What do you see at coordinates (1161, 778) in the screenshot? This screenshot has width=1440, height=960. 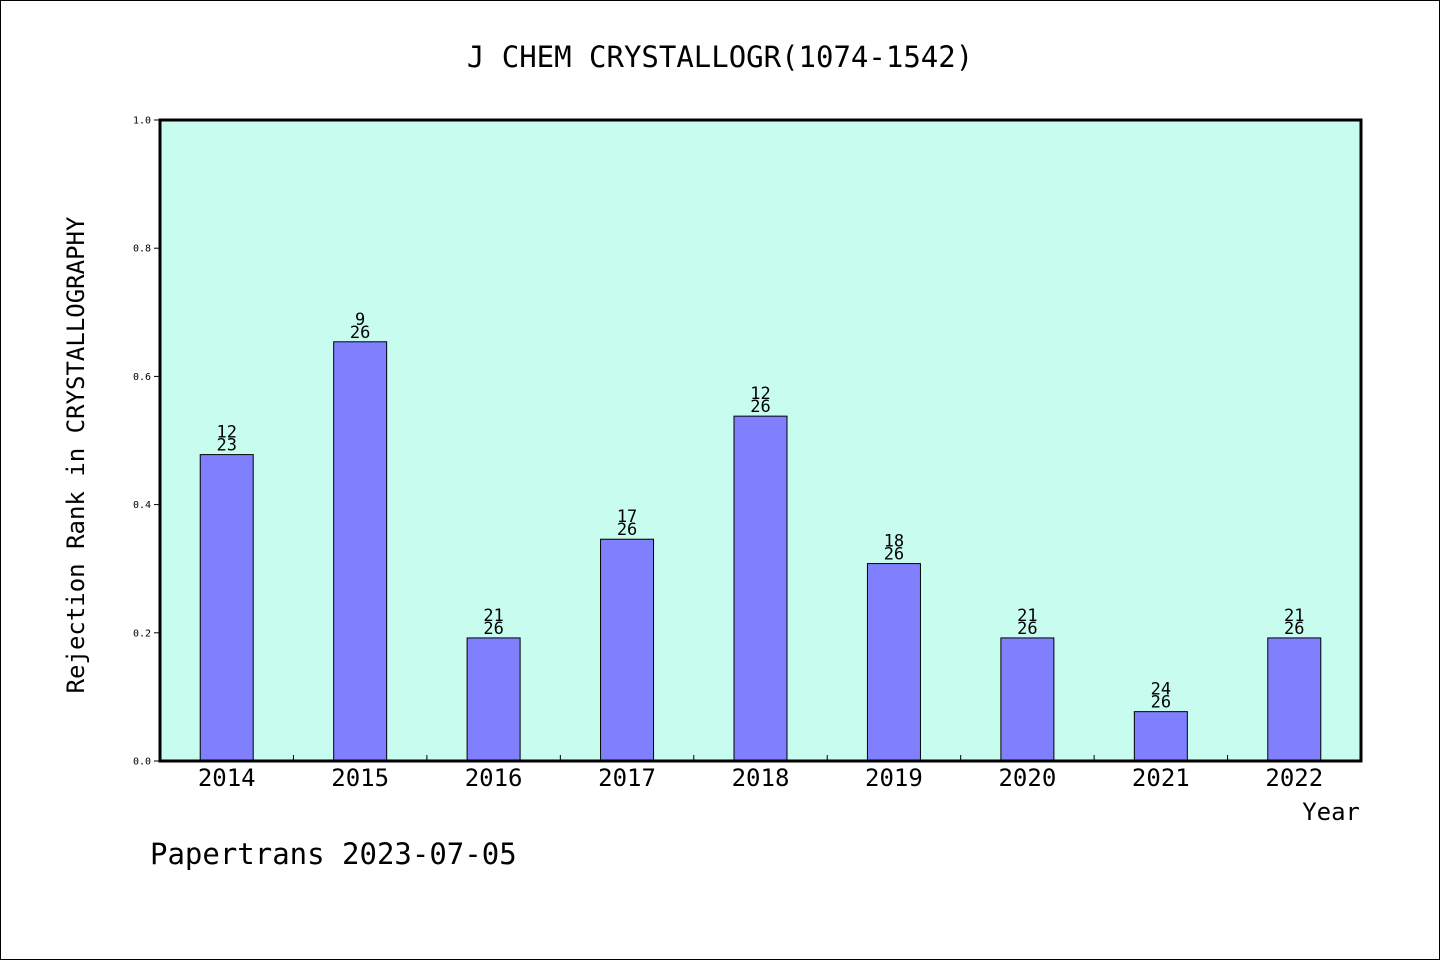 I see `x-tick-label: 2021` at bounding box center [1161, 778].